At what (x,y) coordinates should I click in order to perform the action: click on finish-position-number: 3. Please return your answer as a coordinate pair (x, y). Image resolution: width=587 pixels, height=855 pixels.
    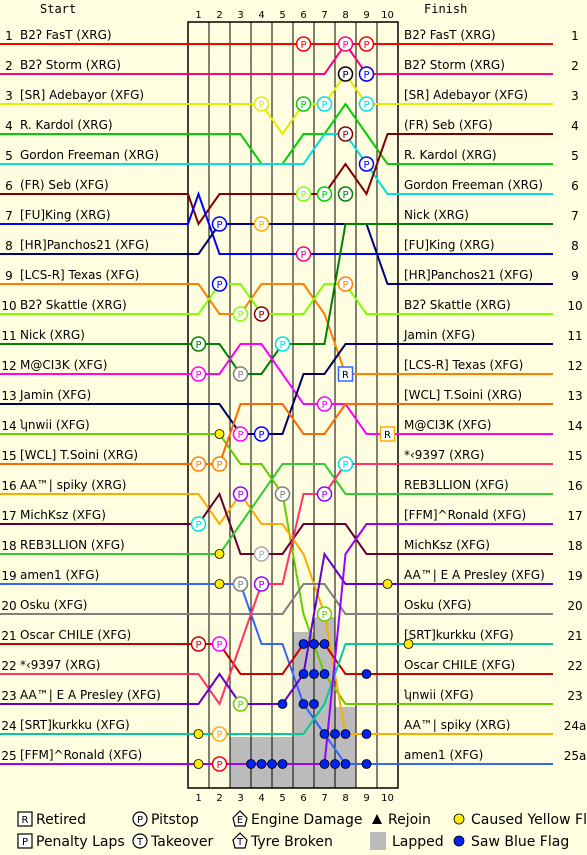
    Looking at the image, I should click on (575, 96).